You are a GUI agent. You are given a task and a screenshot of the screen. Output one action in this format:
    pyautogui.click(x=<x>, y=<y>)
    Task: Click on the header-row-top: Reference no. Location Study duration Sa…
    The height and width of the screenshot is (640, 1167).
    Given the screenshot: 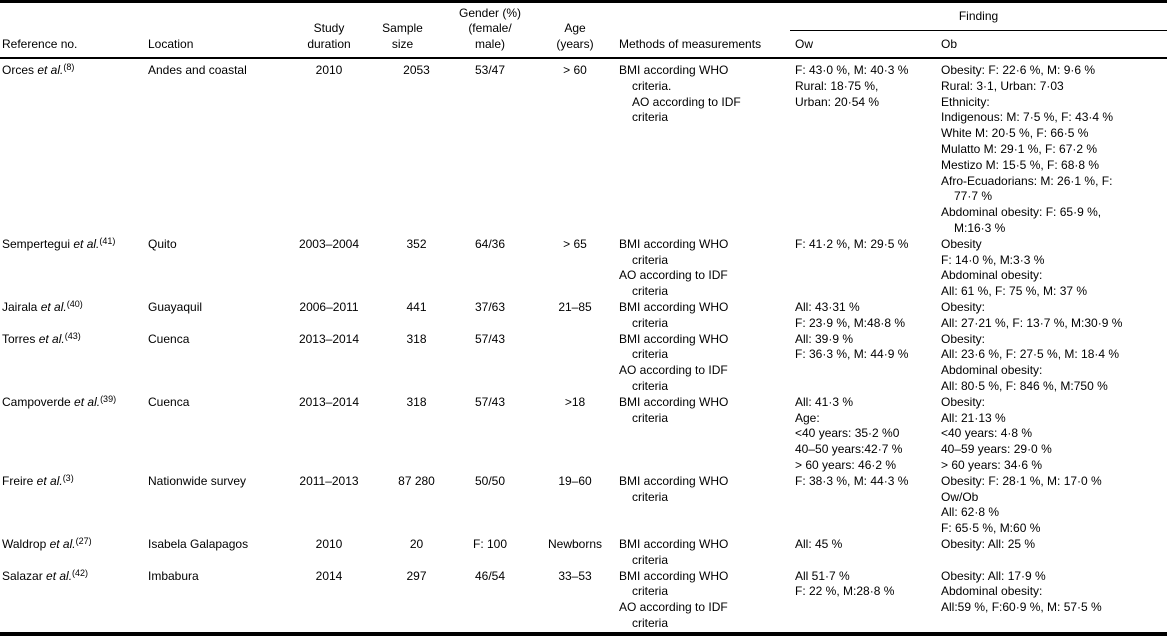 What is the action you would take?
    pyautogui.click(x=583, y=30)
    